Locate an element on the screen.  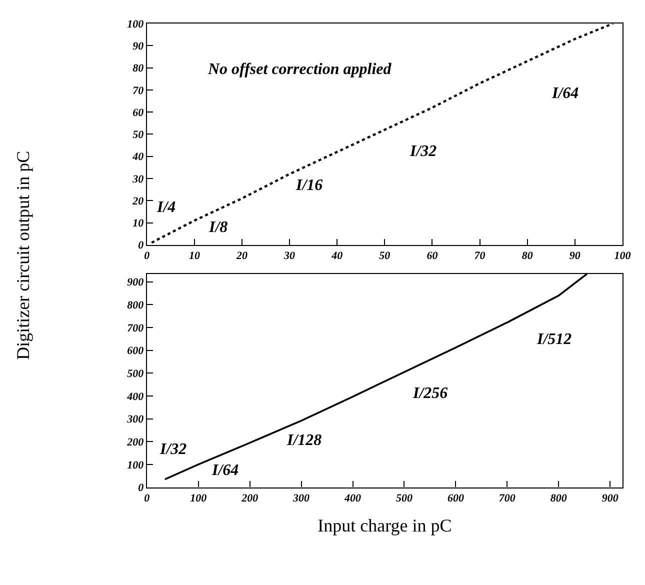
x-tick-label: 900 is located at coordinates (610, 498).